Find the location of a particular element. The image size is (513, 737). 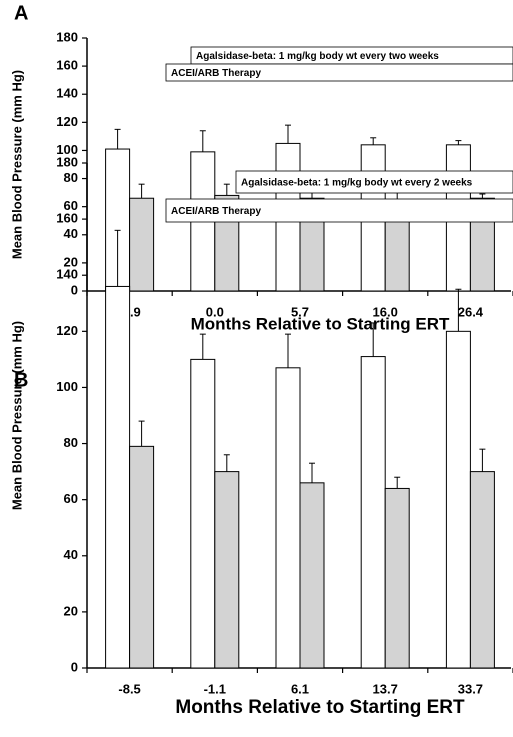

x-tick-label: 13.7 is located at coordinates (385, 688).